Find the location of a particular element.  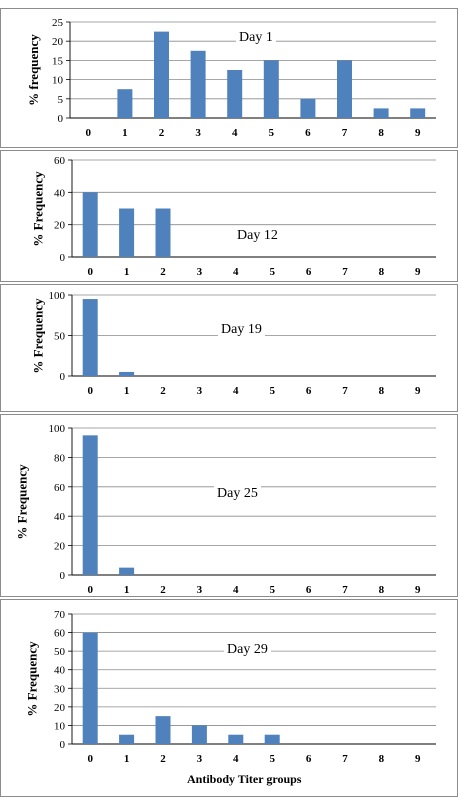

y-tick-label: 25 is located at coordinates (58, 23).